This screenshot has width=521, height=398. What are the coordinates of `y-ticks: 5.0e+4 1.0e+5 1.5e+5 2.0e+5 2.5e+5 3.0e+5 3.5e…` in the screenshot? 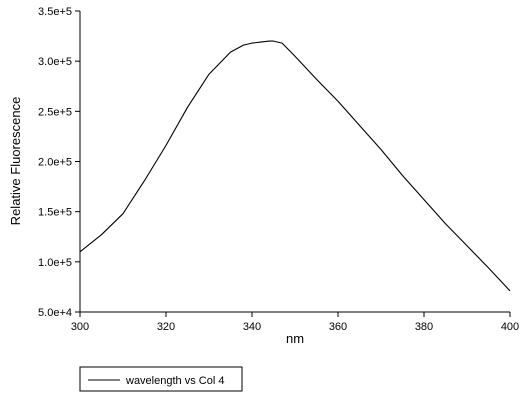 It's located at (59, 162).